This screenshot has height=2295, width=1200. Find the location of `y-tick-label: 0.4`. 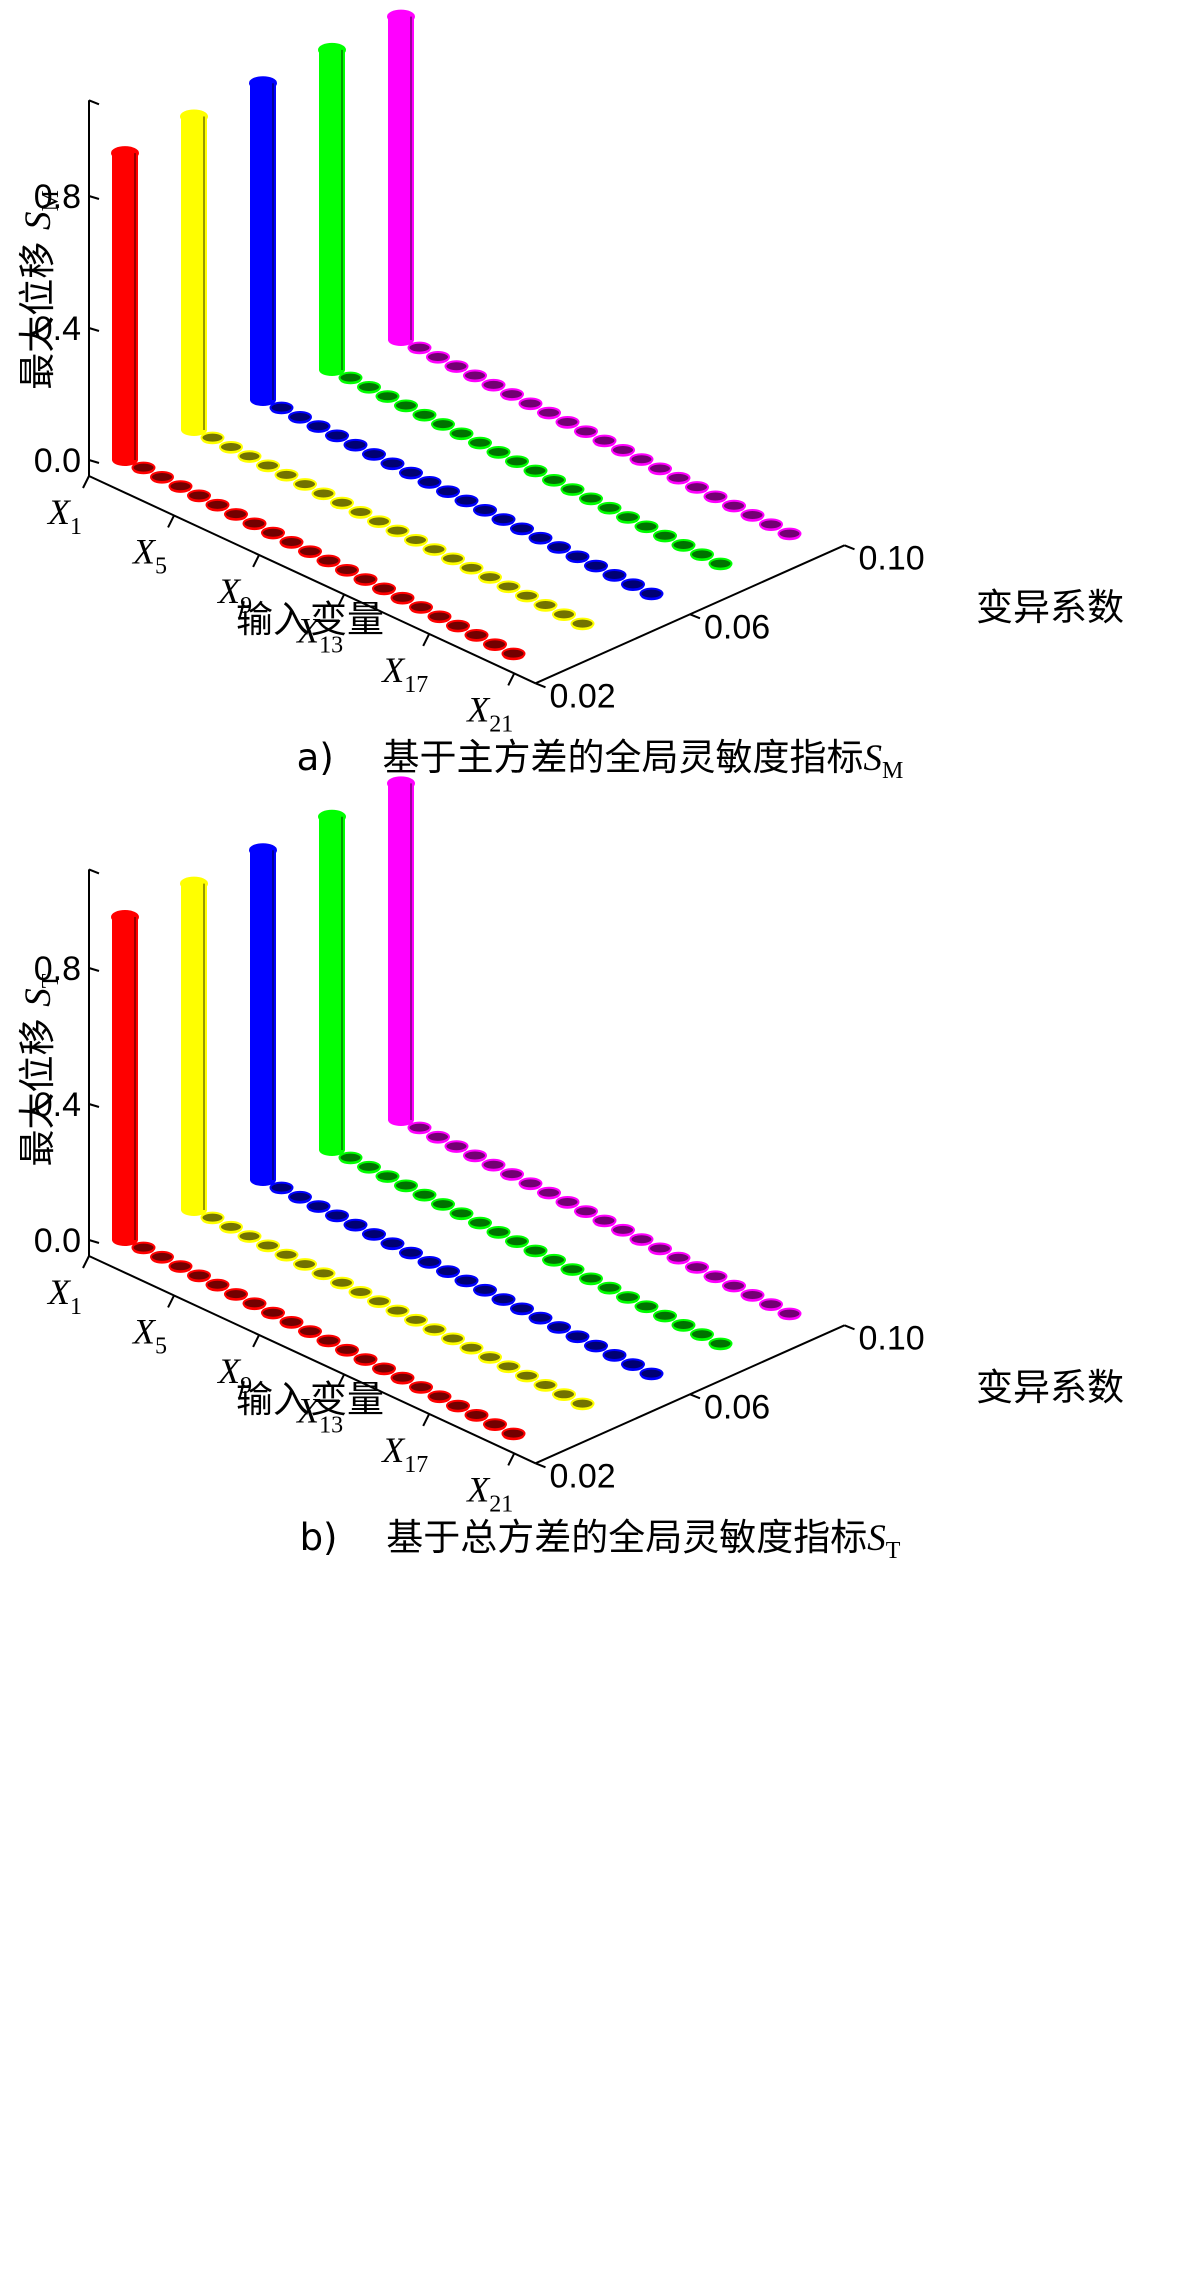

y-tick-label: 0.4 is located at coordinates (57, 329).